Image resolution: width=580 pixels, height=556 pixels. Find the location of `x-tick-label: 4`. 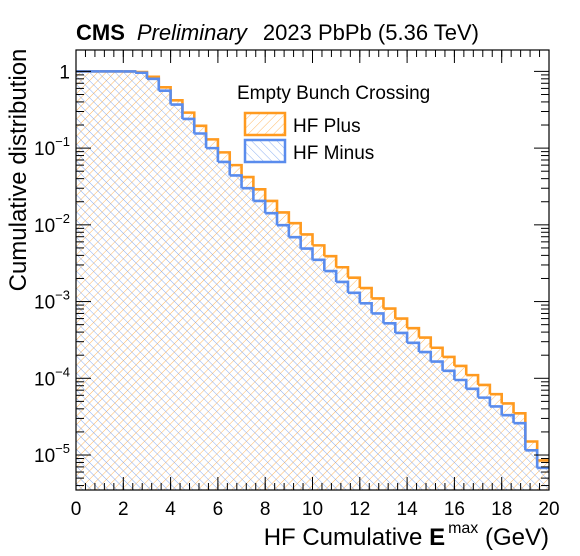

x-tick-label: 4 is located at coordinates (170, 509).